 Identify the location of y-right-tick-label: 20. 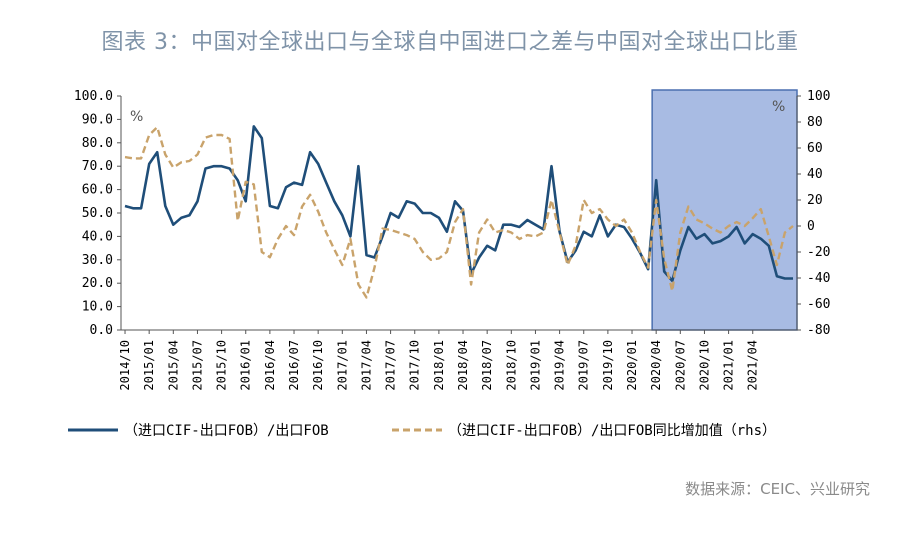
(815, 200).